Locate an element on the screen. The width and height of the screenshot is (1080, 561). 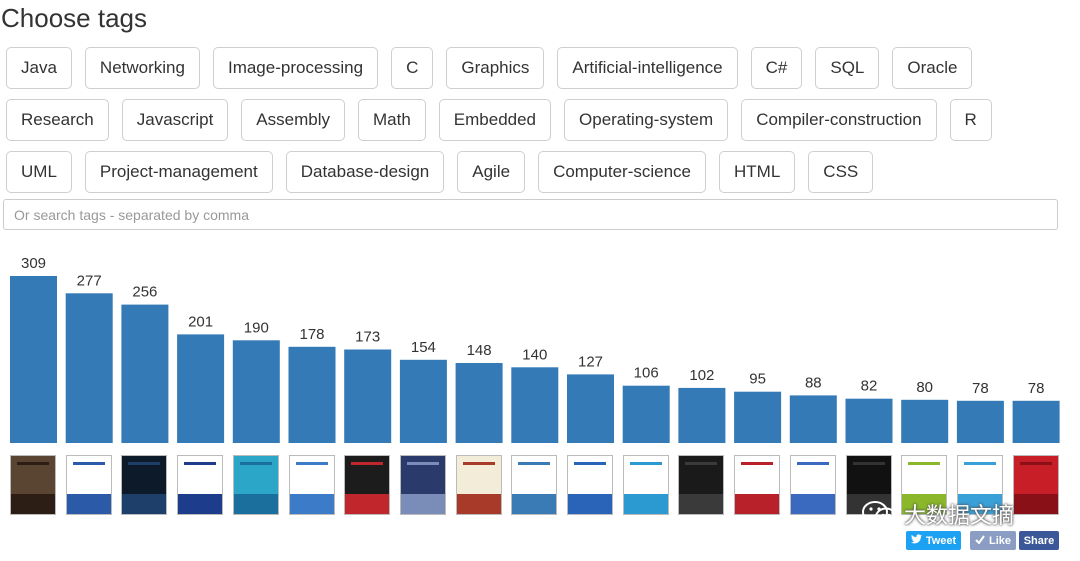
tag-button-html: HTML is located at coordinates (757, 172).